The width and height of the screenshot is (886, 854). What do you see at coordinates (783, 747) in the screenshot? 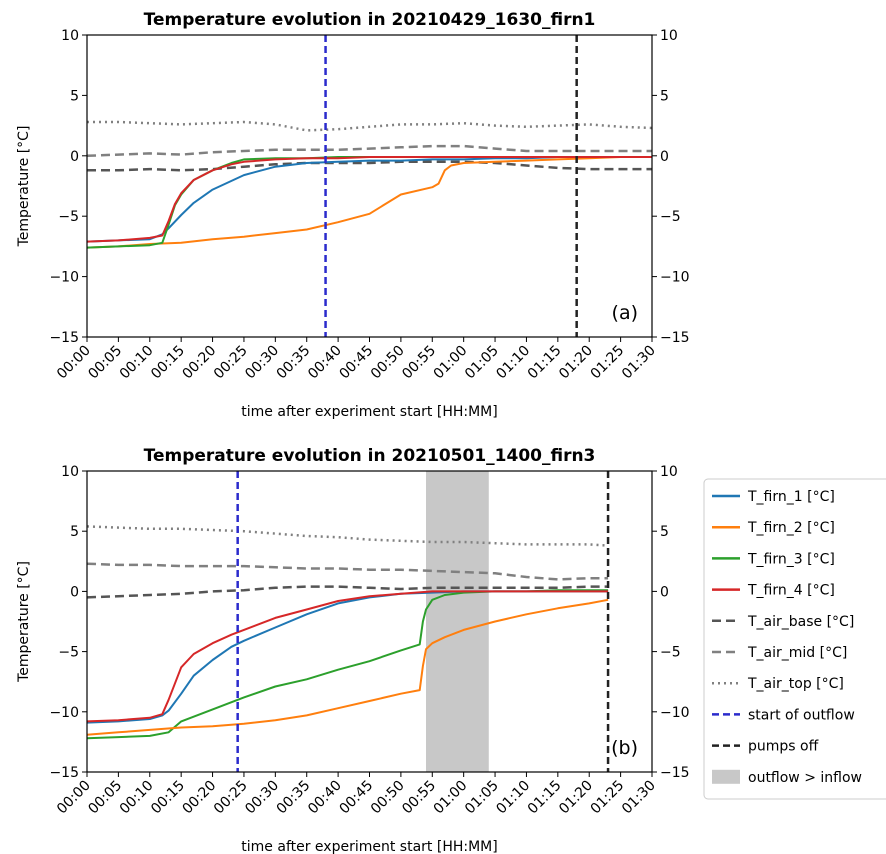
I see `legend-entry-label: pumps off` at bounding box center [783, 747].